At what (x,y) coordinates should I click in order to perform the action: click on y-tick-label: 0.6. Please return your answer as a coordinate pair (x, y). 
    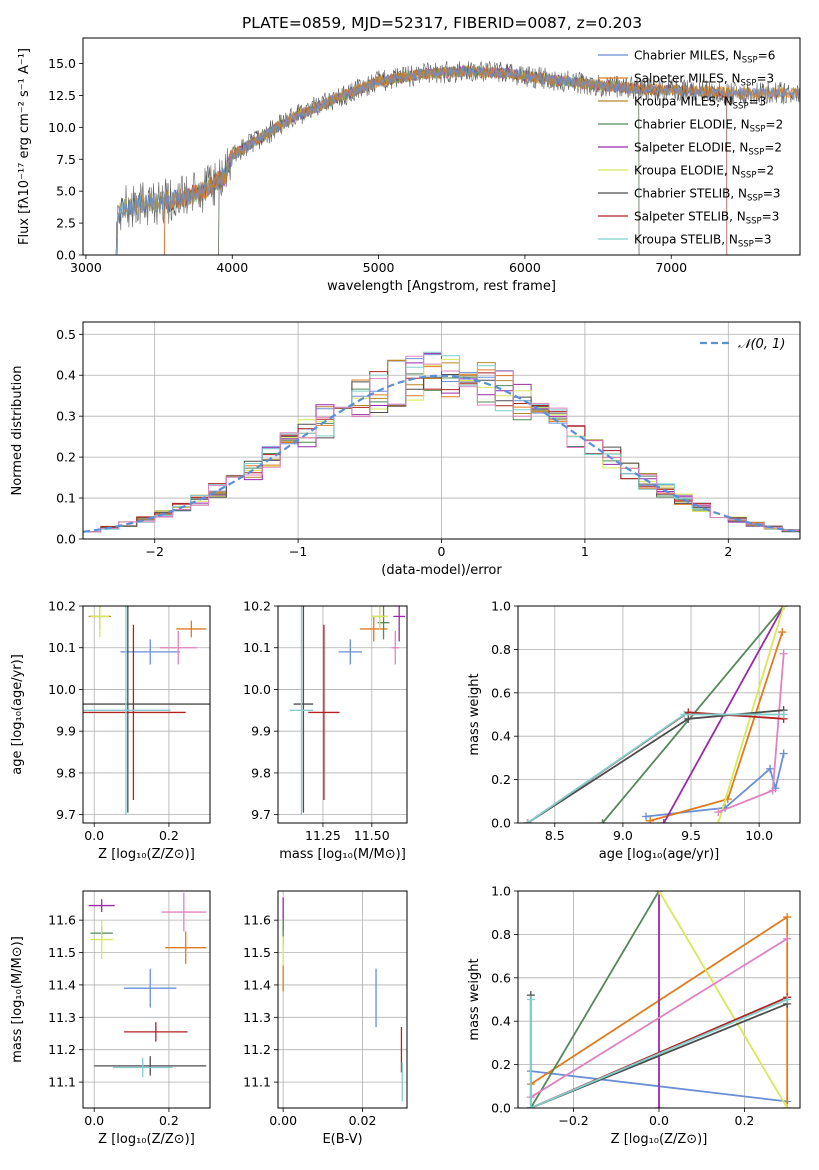
    Looking at the image, I should click on (501, 977).